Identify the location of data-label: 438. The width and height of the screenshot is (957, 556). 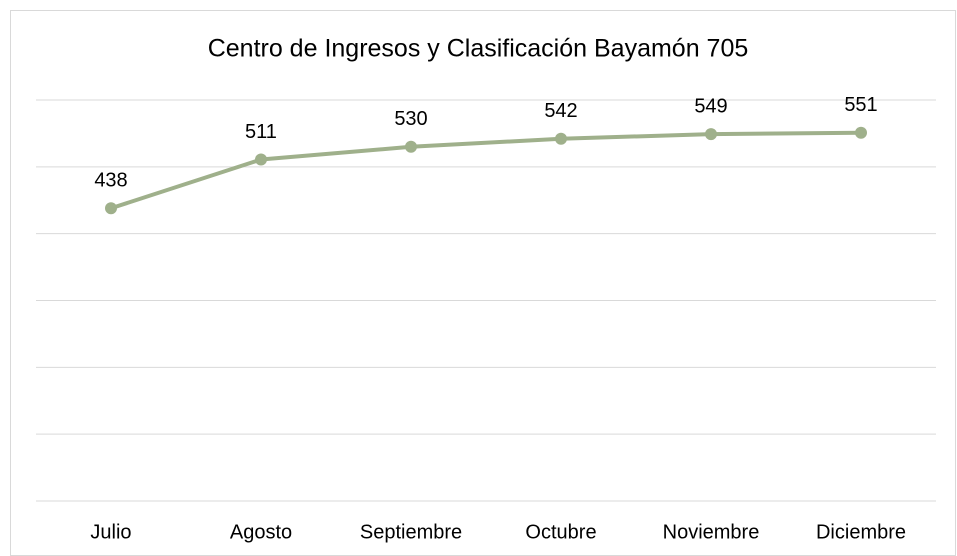
(110, 181).